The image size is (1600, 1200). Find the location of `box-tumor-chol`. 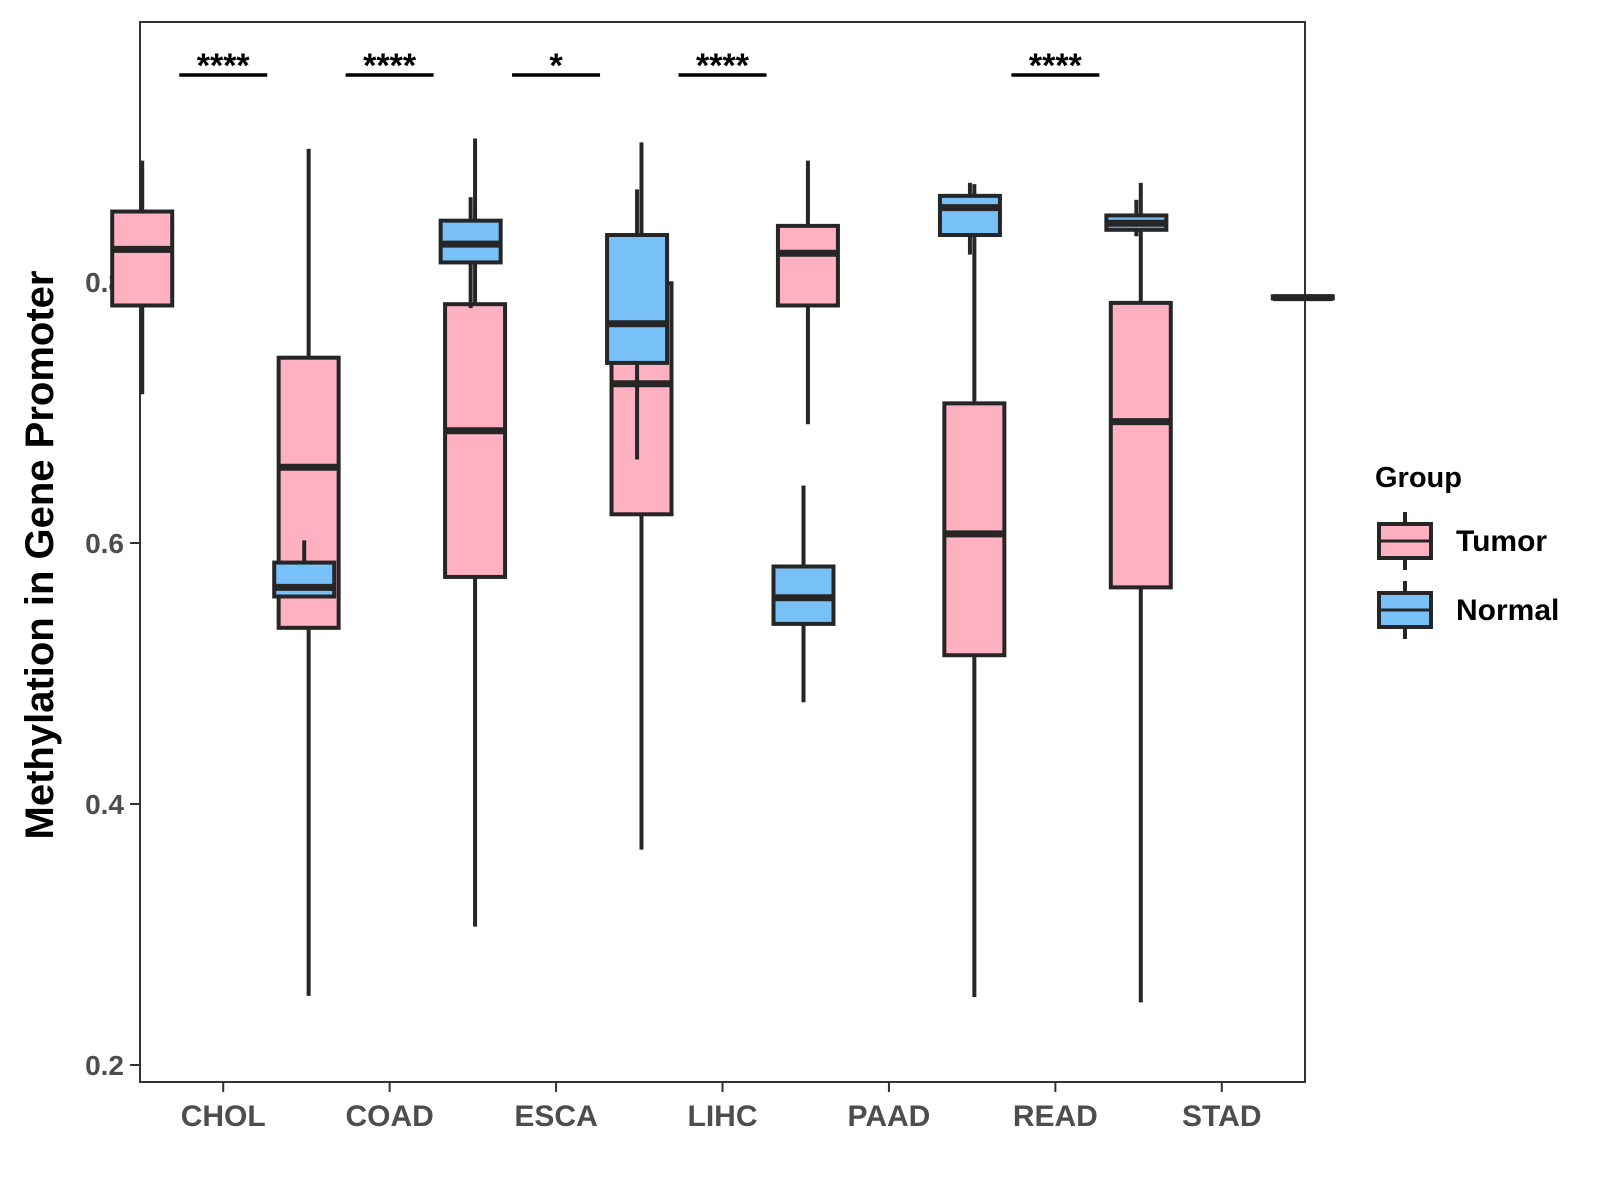

box-tumor-chol is located at coordinates (142, 277).